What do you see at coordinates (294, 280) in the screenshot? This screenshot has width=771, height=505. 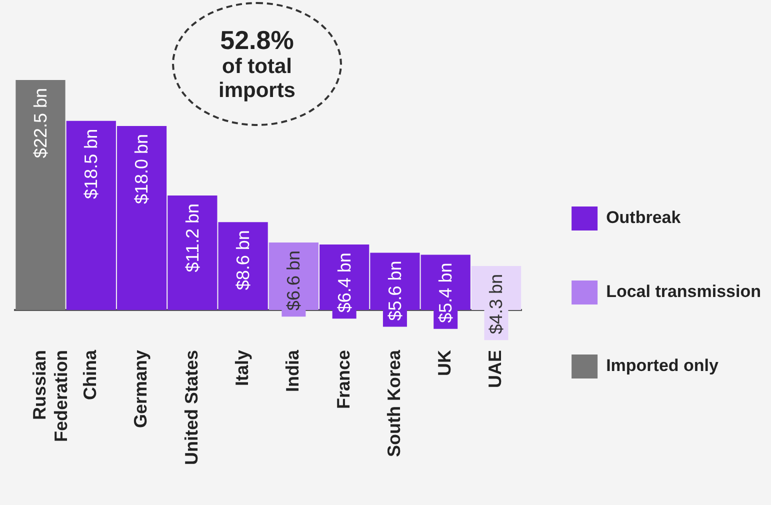 I see `data-label: $6.6 bn` at bounding box center [294, 280].